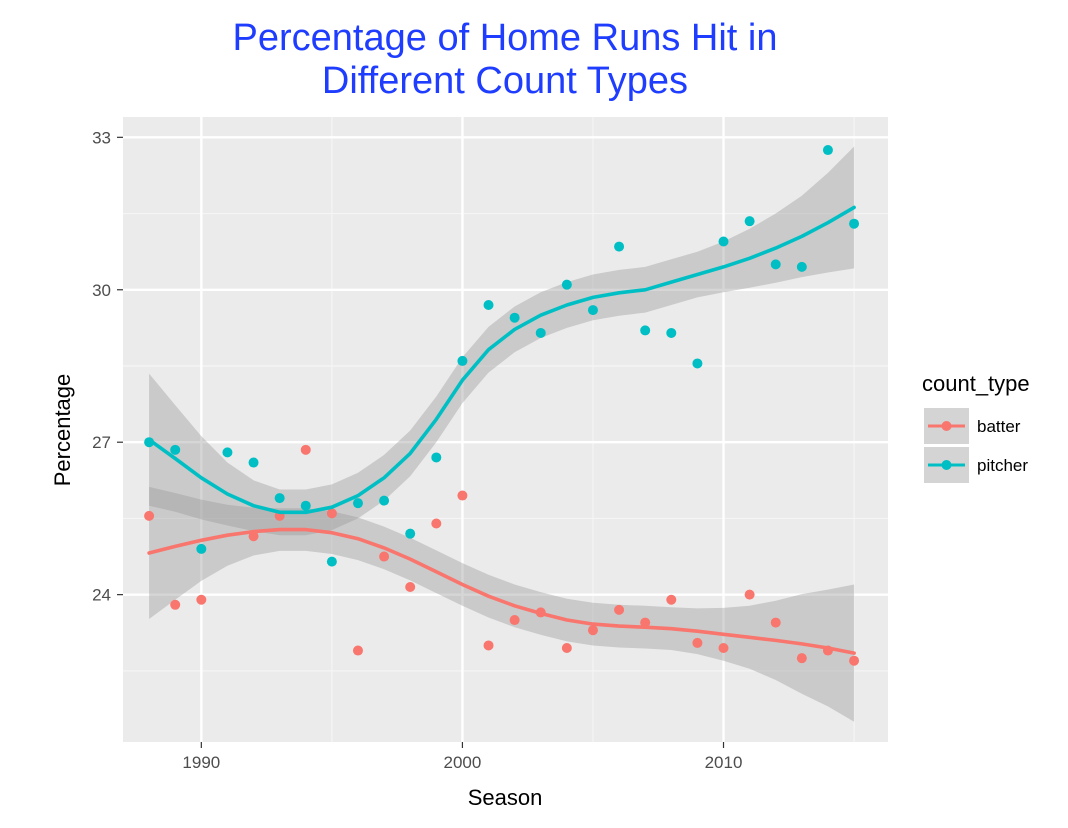 This screenshot has width=1068, height=828. I want to click on point-batter-2013, so click(801, 658).